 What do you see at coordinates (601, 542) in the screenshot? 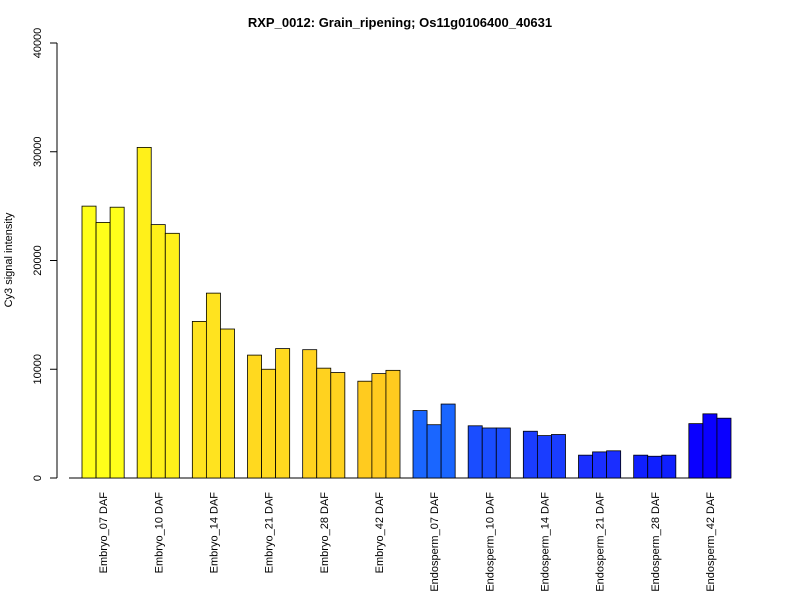
I see `x-category-label: Endosperm_21 DAF` at bounding box center [601, 542].